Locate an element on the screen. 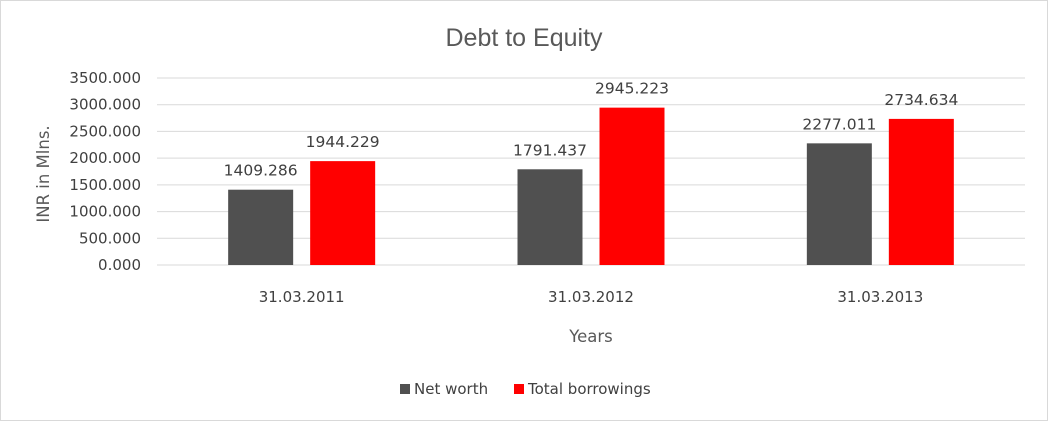 Image resolution: width=1048 pixels, height=421 pixels. data-label: 1409.286 is located at coordinates (261, 171).